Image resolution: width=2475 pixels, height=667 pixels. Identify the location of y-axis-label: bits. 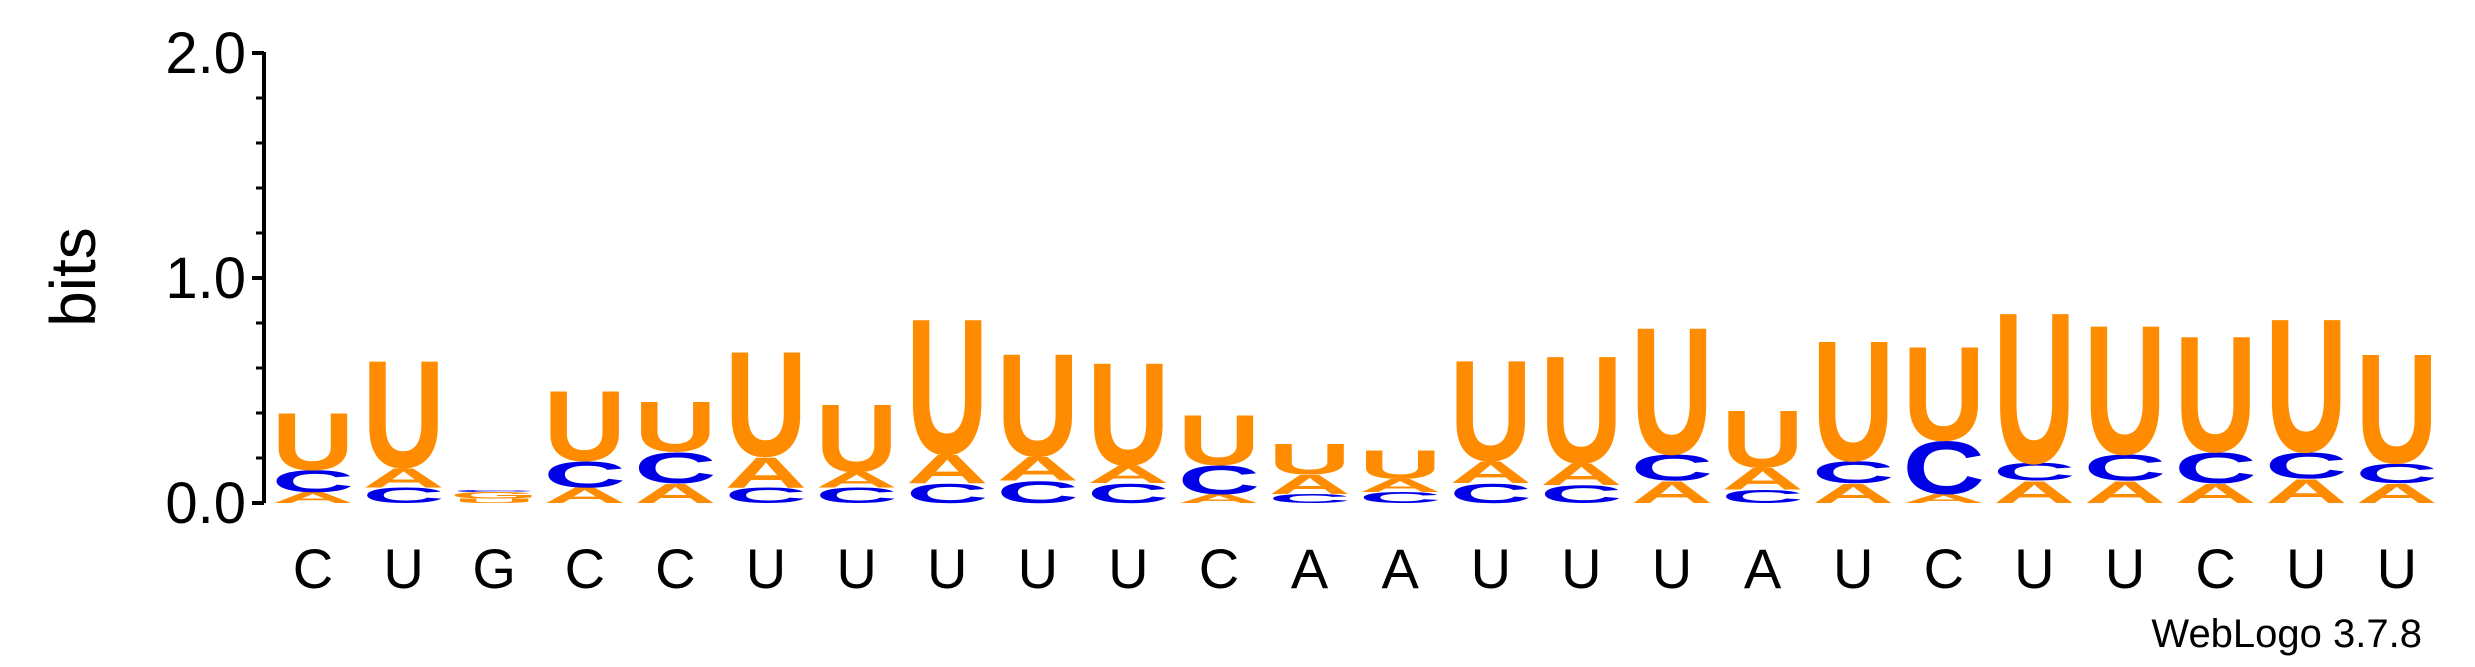
(73, 277).